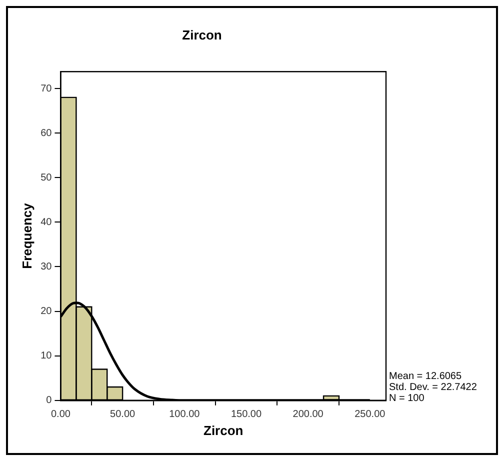  What do you see at coordinates (46, 133) in the screenshot?
I see `y-tick-label: 60` at bounding box center [46, 133].